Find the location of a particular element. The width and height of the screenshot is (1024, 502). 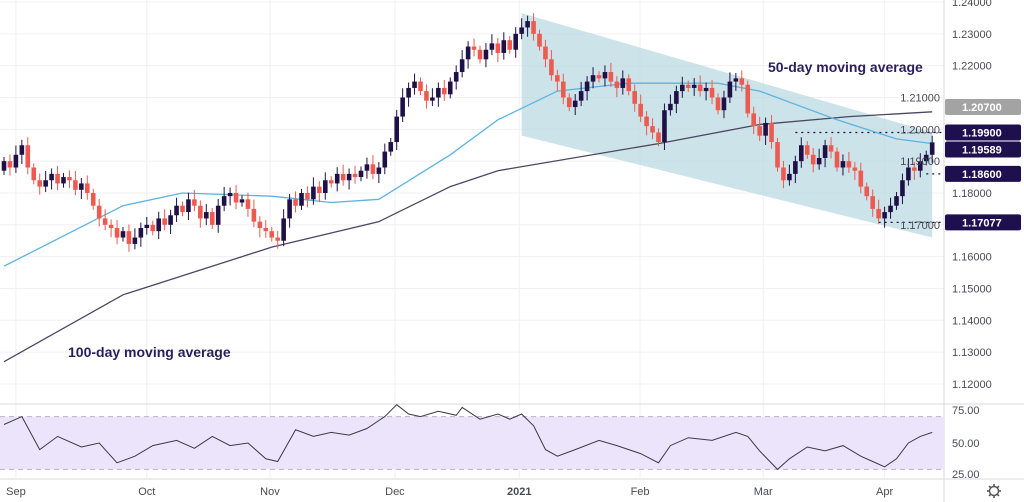

time-axis-tick: Feb is located at coordinates (640, 492).